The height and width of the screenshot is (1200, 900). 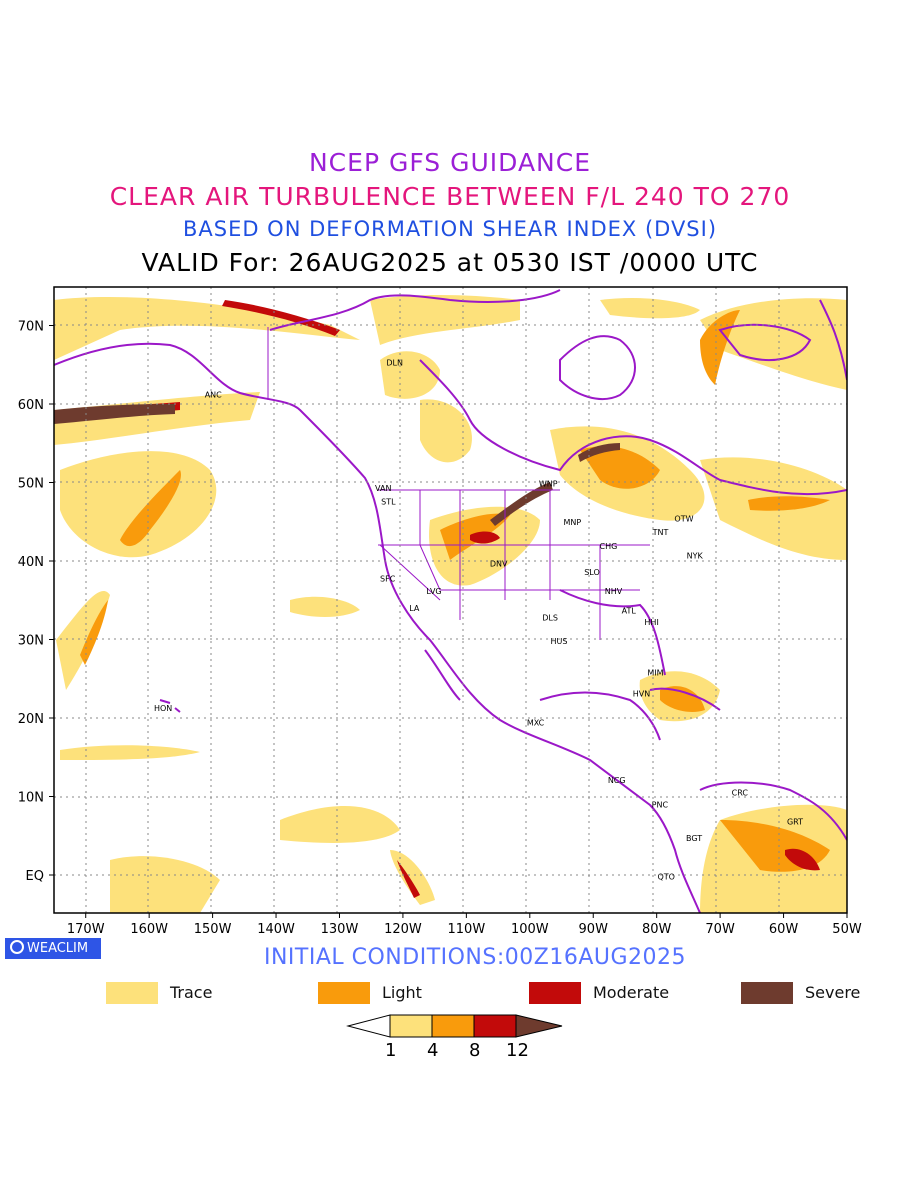 What do you see at coordinates (555, 993) in the screenshot?
I see `legend-swatch-moderate` at bounding box center [555, 993].